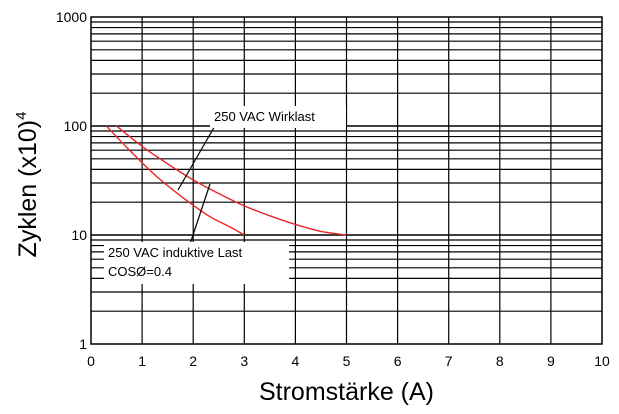 The image size is (619, 414). I want to click on x-tick-labels: 0 1 2 3 4 5 6 7 8 9 10, so click(348, 361).